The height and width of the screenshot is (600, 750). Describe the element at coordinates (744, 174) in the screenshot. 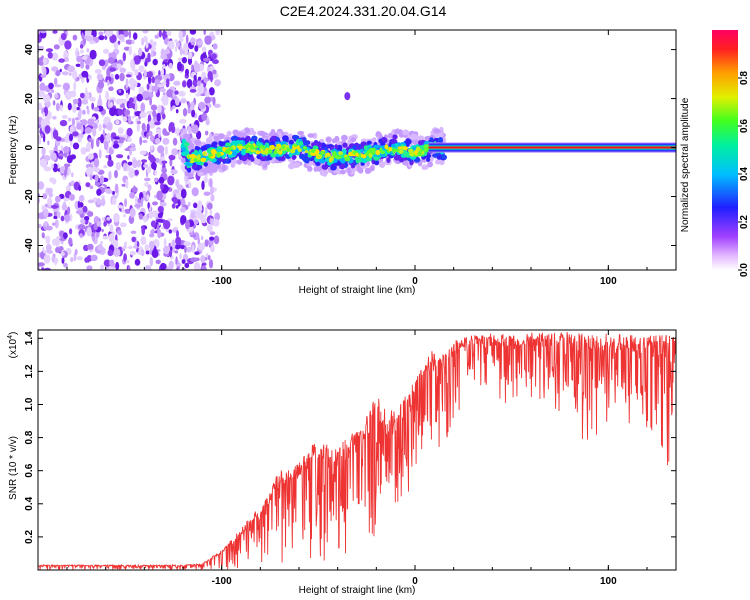

I see `colorbar-tick-label: 0.4` at that location.